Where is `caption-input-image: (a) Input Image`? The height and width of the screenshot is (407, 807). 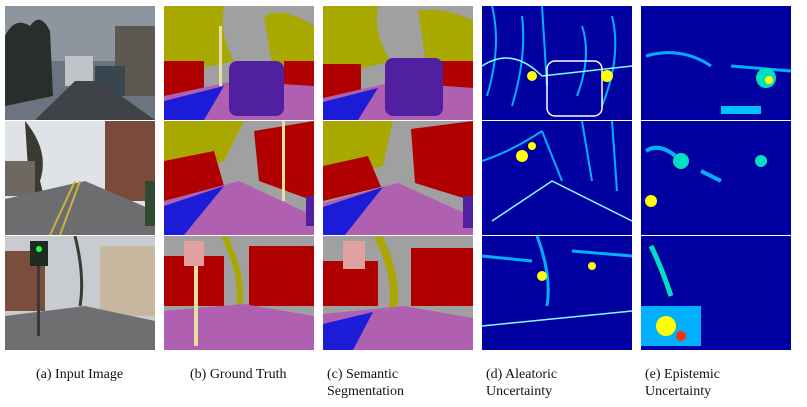 caption-input-image: (a) Input Image is located at coordinates (80, 374).